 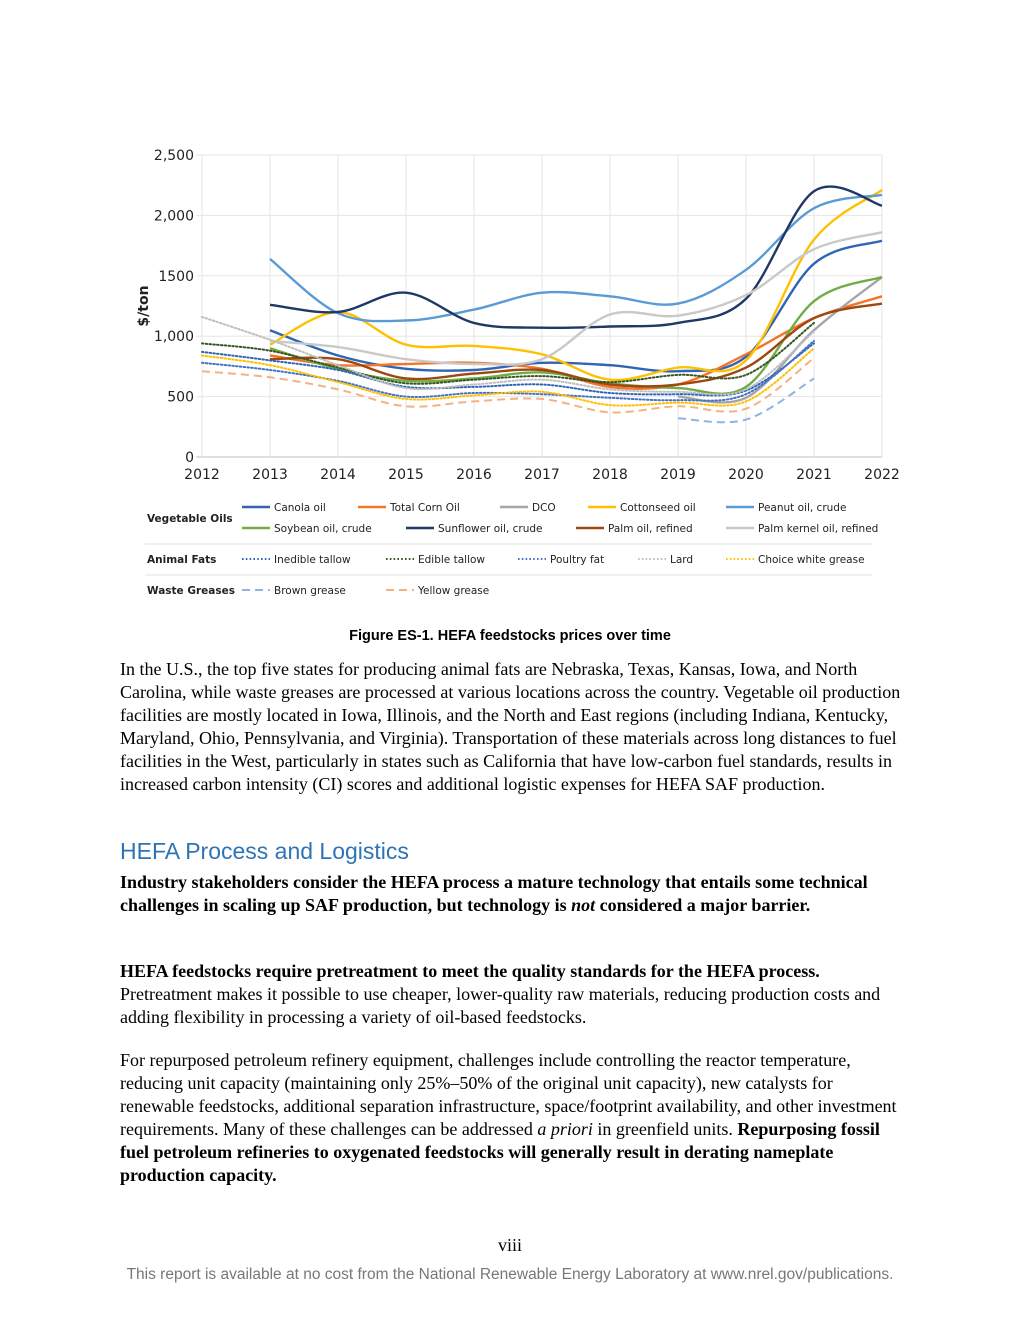 I want to click on stakeholders-text-b: considered a major barrier., so click(x=703, y=905).